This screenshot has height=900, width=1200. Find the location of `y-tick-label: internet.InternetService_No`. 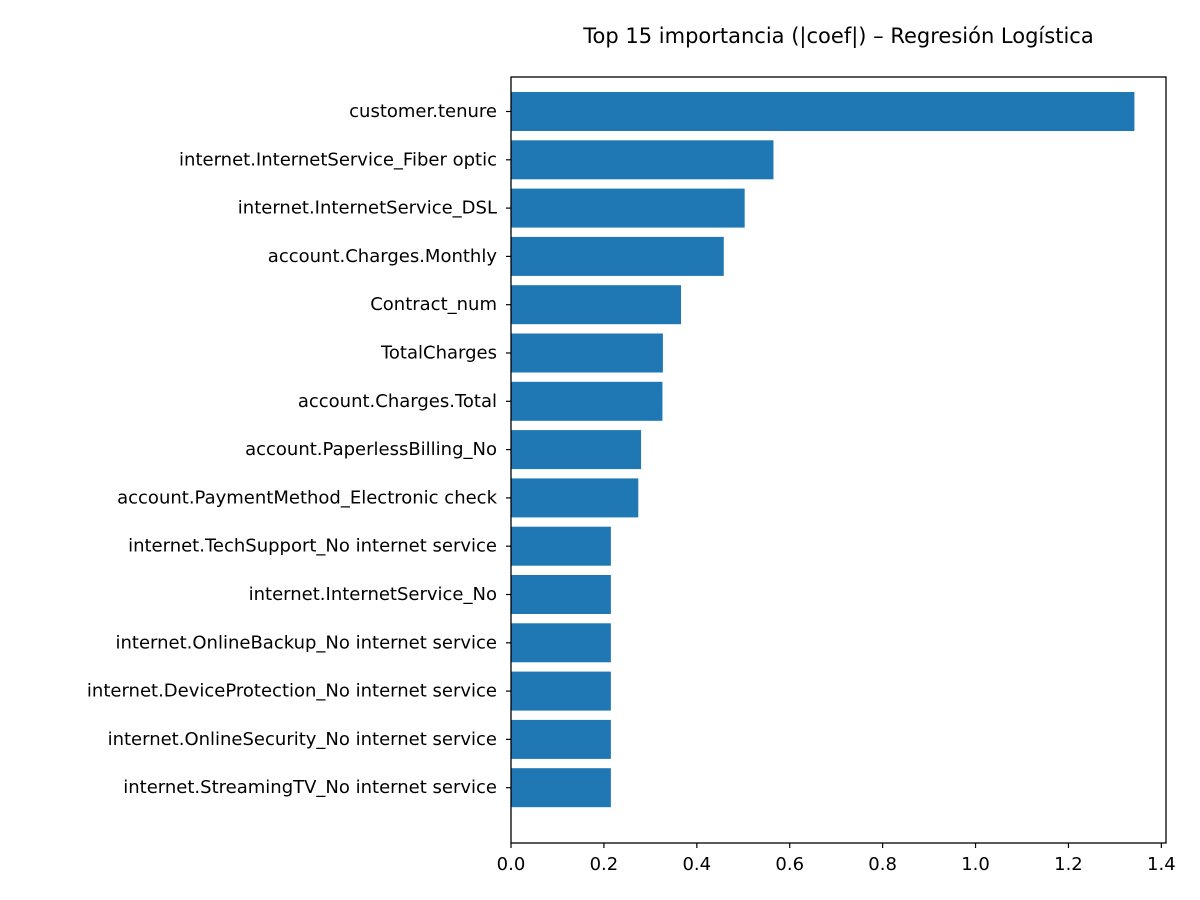

y-tick-label: internet.InternetService_No is located at coordinates (373, 594).